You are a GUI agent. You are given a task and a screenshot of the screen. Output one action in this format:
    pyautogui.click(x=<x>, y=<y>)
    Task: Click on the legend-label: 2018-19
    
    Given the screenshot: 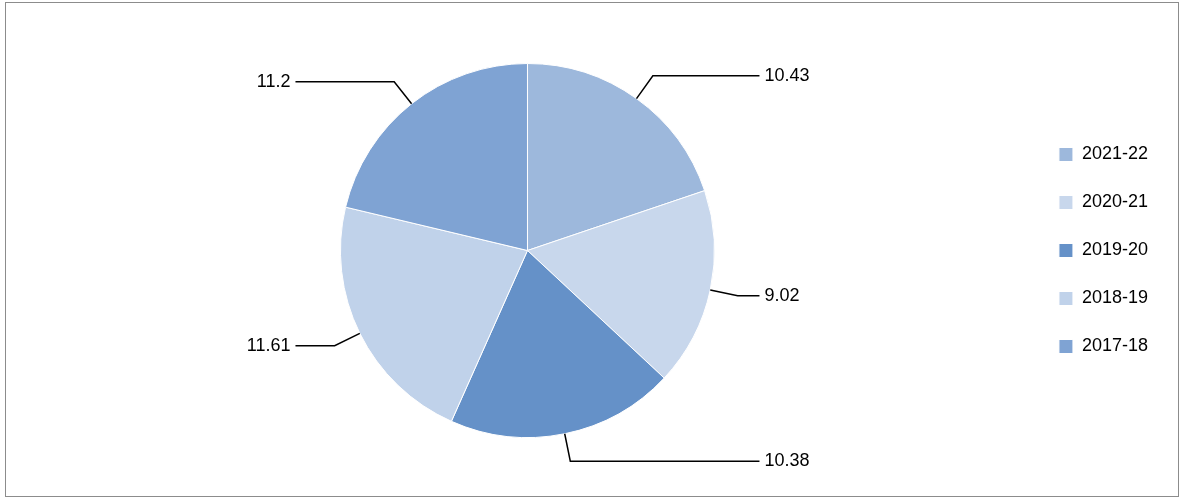 What is the action you would take?
    pyautogui.click(x=1114, y=297)
    